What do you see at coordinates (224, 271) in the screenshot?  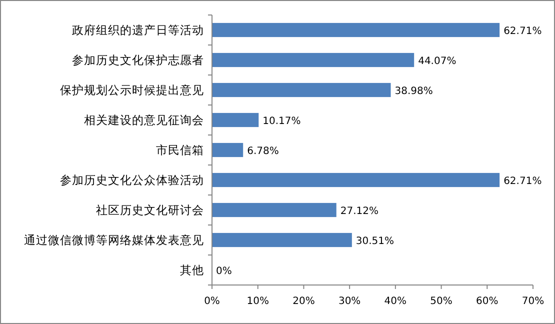 I see `data-label: 0%` at bounding box center [224, 271].